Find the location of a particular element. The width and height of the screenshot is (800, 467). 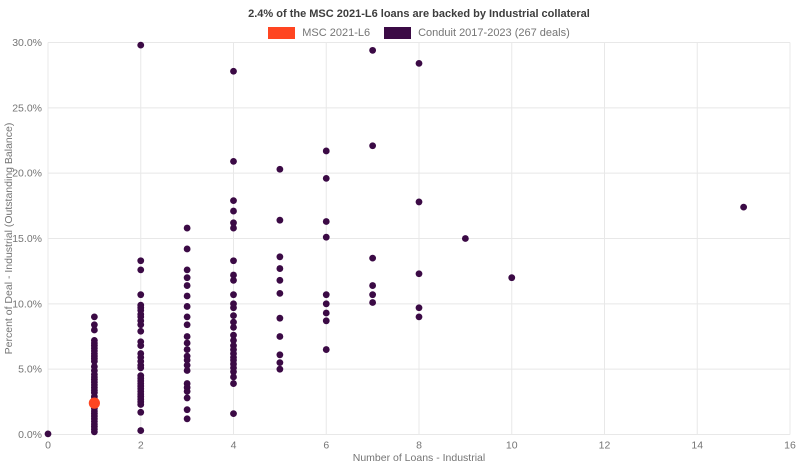

x-tick-label: 6 is located at coordinates (326, 446).